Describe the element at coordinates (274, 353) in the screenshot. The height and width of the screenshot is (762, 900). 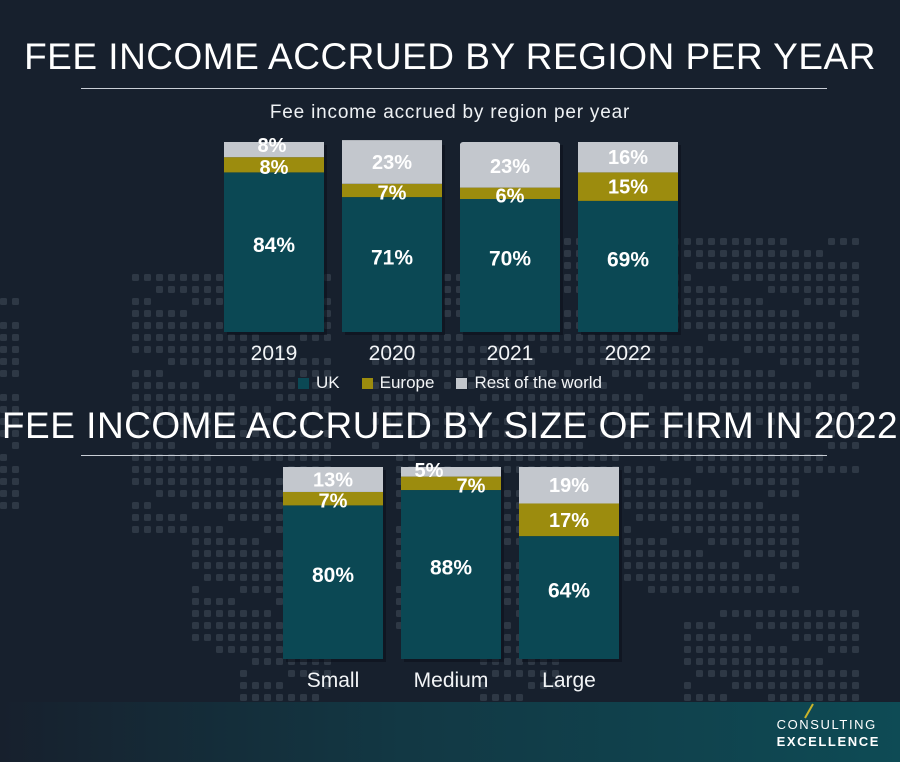
I see `category-tick-label: 2019` at that location.